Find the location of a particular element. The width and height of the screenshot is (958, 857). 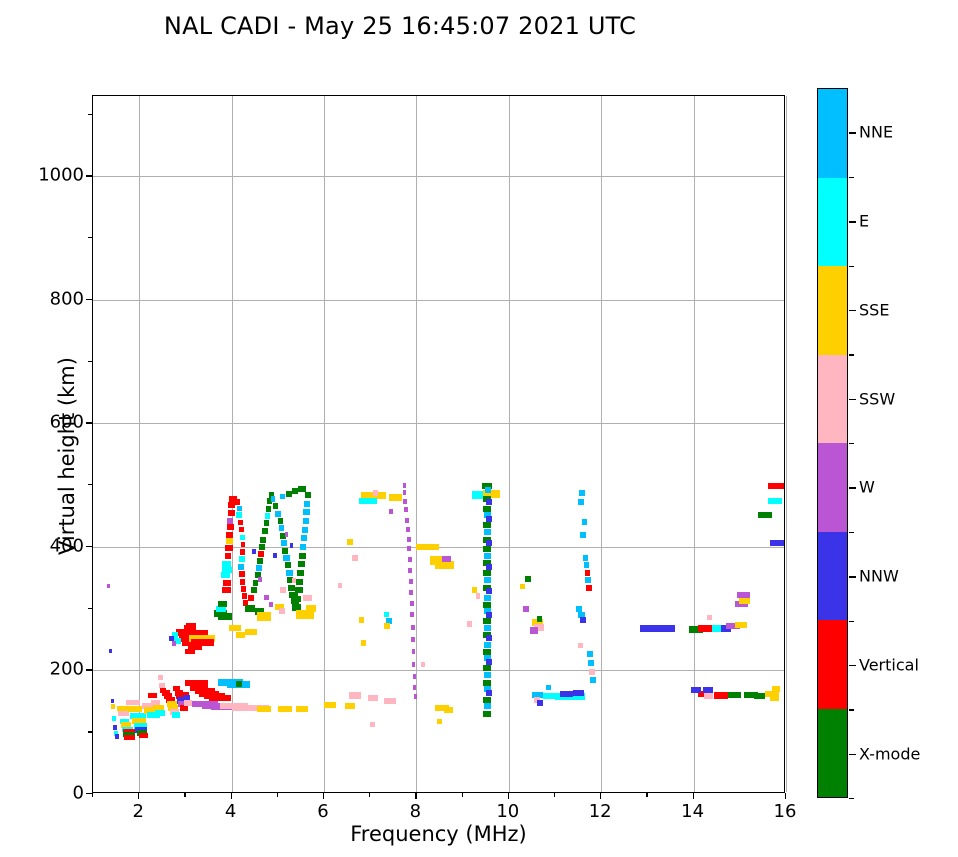

y-tick-label: 0 is located at coordinates (78, 793).